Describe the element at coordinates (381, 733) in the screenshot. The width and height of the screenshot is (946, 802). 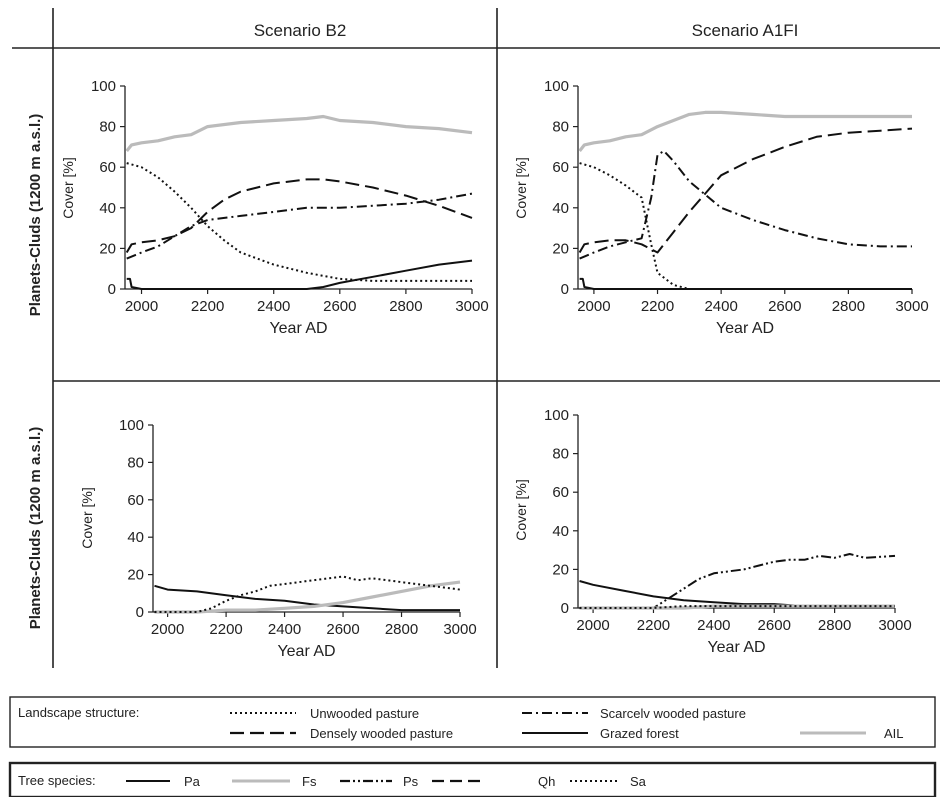
I see `legend-label-densely: Densely wooded pasture` at that location.